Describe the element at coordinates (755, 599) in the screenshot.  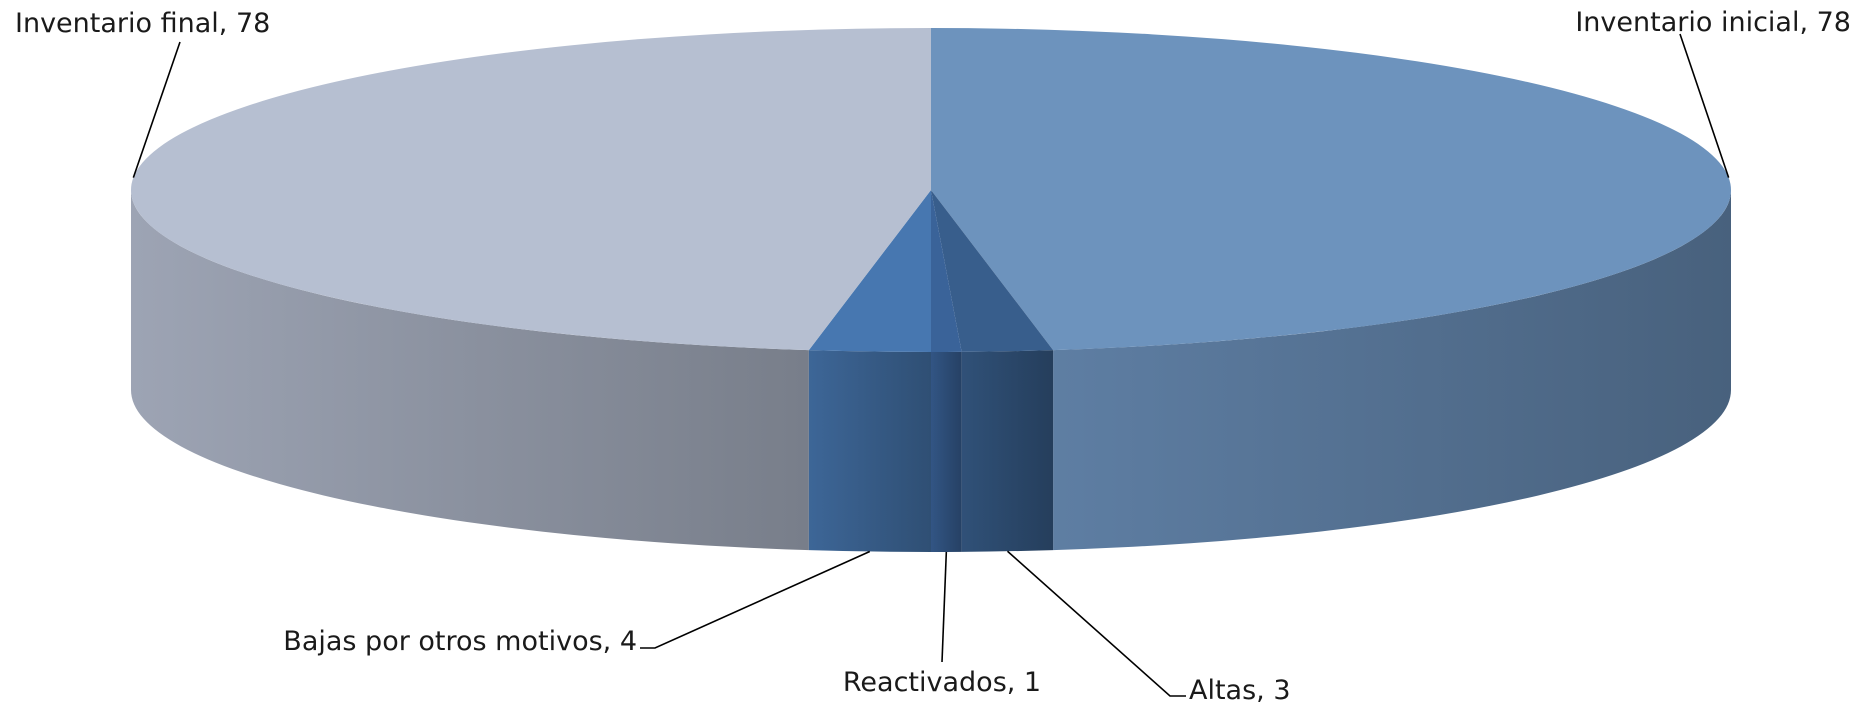
I see `leader-bajas` at that location.